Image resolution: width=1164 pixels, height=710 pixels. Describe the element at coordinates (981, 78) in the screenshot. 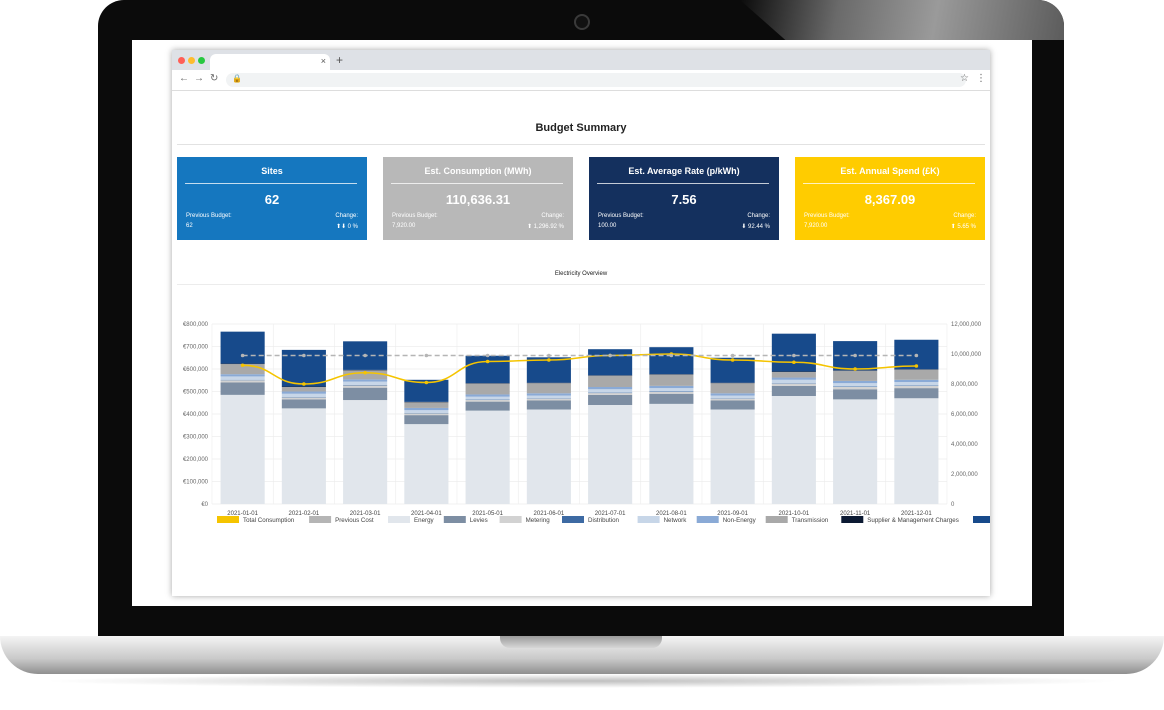

I see `browser-menu-icon: ⋮` at that location.